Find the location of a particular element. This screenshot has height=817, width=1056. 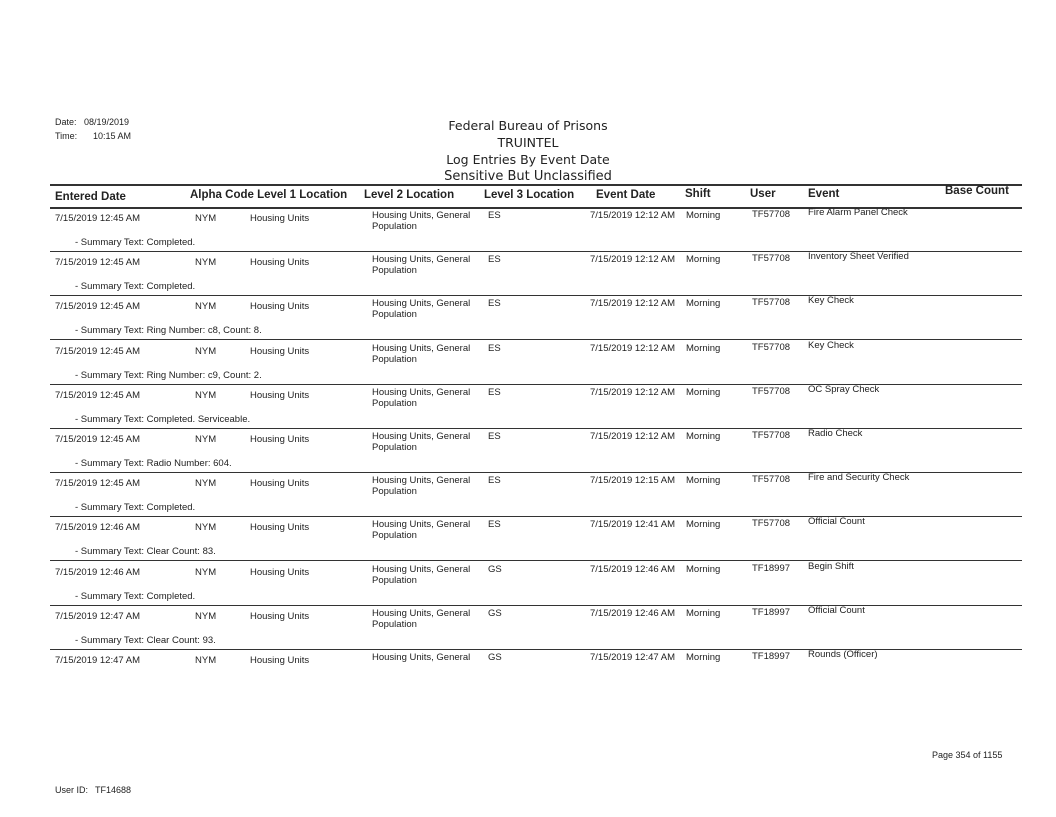

title-agency: Federal Bureau of Prisons is located at coordinates (528, 125).